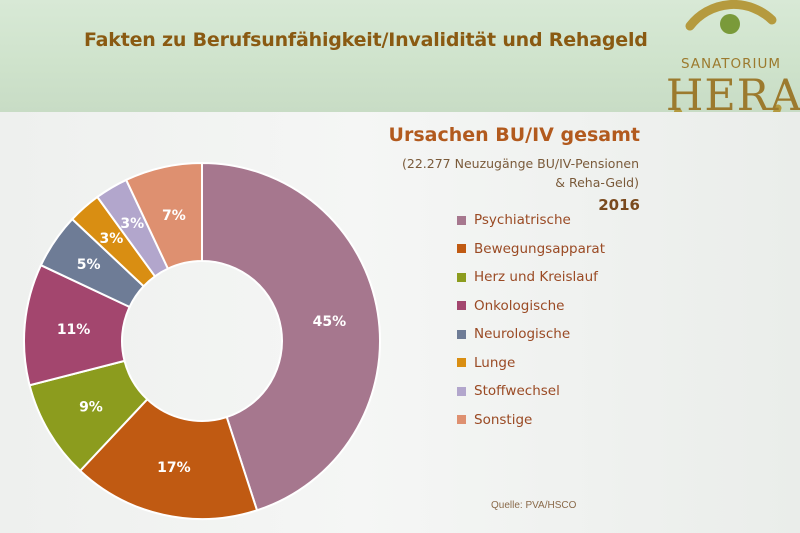 The height and width of the screenshot is (533, 800). What do you see at coordinates (514, 135) in the screenshot?
I see `chart-title: Ursachen BU/IV gesamt` at bounding box center [514, 135].